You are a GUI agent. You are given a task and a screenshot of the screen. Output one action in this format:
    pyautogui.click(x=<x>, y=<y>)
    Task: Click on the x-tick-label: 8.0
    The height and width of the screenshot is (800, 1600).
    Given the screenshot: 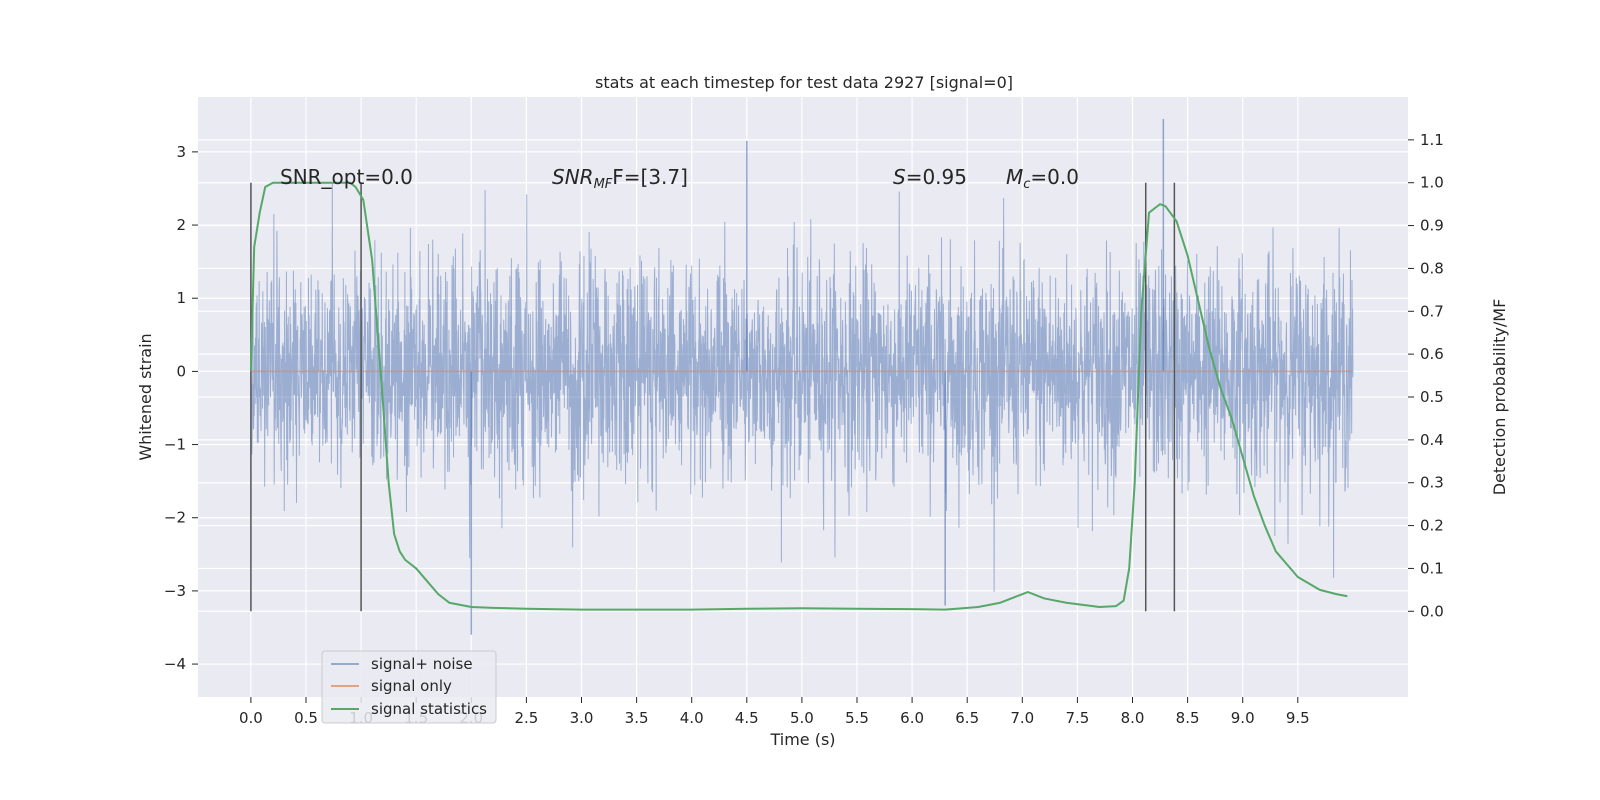 What is the action you would take?
    pyautogui.click(x=1133, y=718)
    